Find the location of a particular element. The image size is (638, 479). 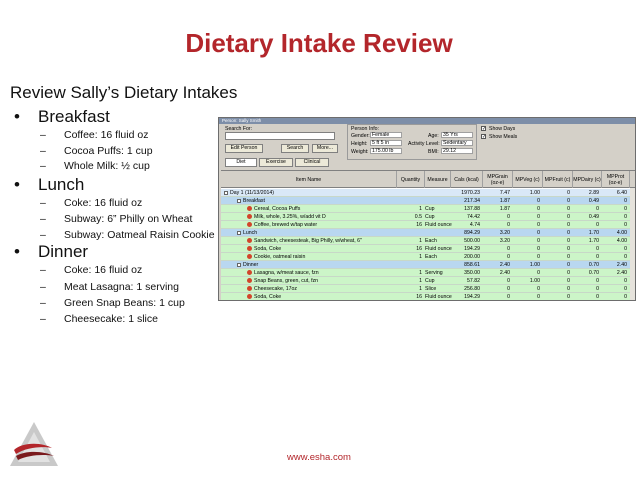

show-meals-checkbox: ✓ is located at coordinates (484, 137).